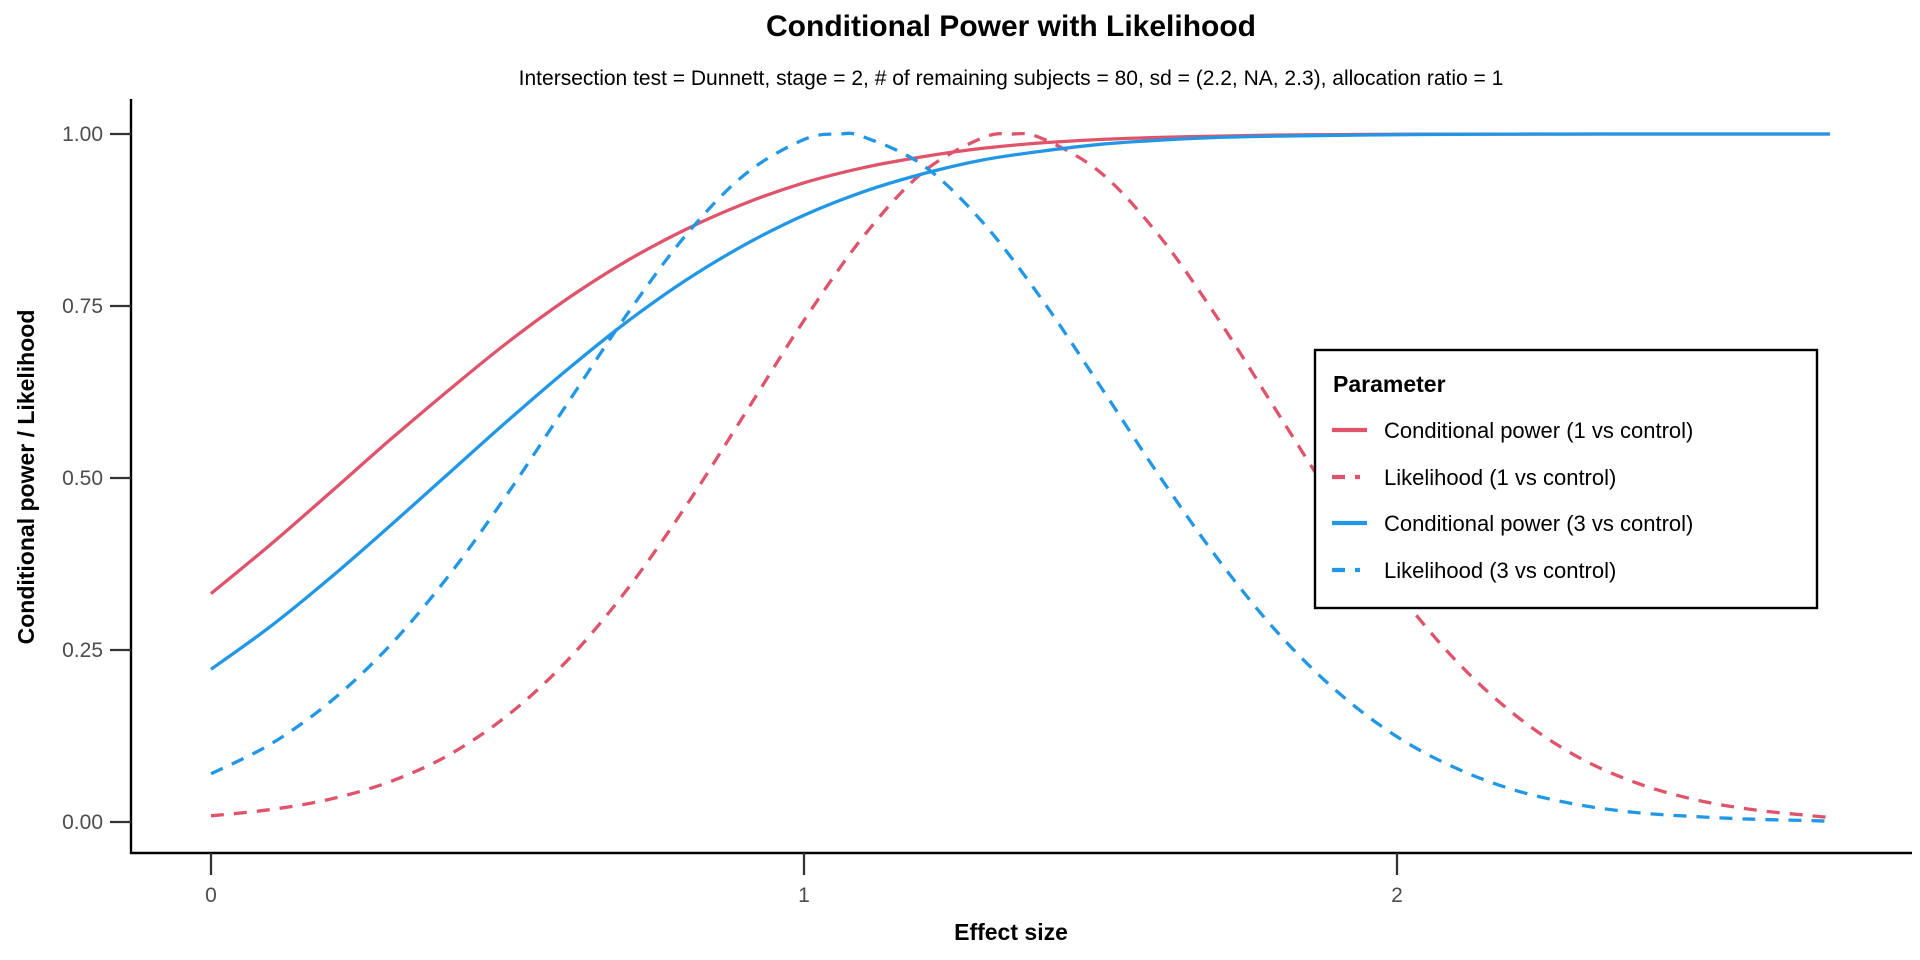 The image size is (1920, 960). What do you see at coordinates (82, 306) in the screenshot?
I see `y-tick-label: 0.75` at bounding box center [82, 306].